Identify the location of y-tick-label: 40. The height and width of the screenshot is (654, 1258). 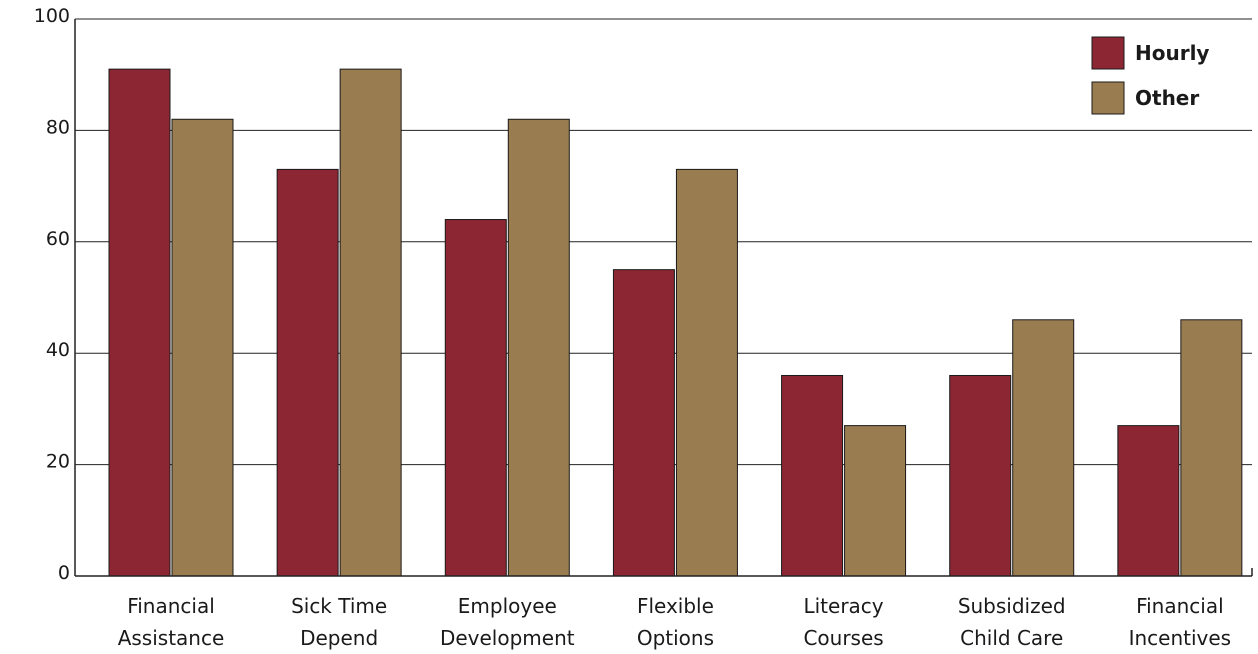
(58, 350).